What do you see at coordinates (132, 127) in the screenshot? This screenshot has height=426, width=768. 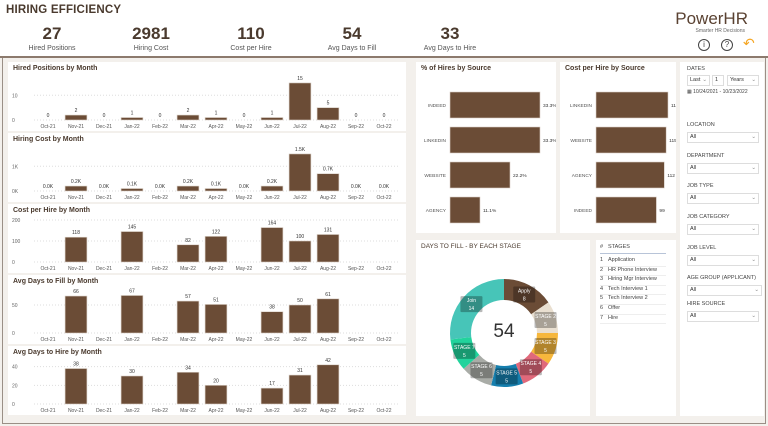 I see `x-tick-label: Jan-22` at bounding box center [132, 127].